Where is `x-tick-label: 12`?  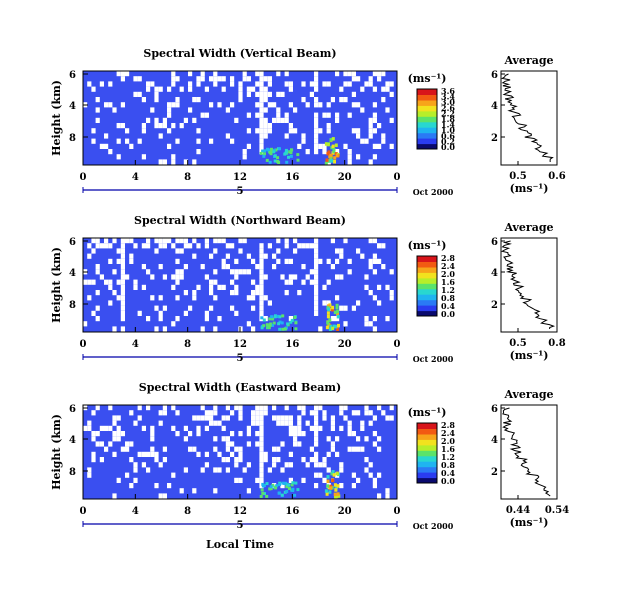
x-tick-label: 12 is located at coordinates (240, 177).